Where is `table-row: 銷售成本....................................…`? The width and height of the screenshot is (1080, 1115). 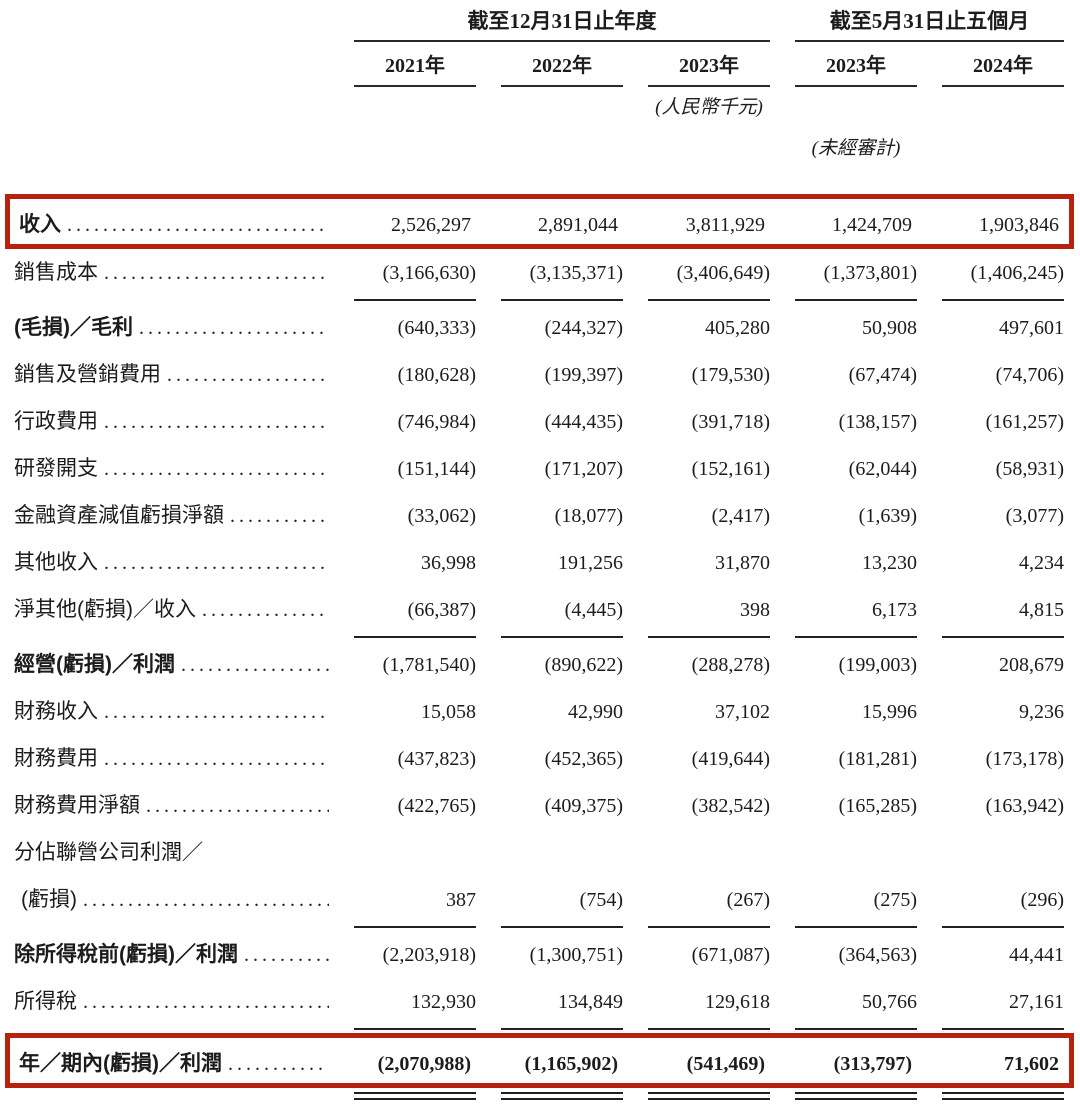
table-row: 銷售成本....................................… is located at coordinates (539, 272).